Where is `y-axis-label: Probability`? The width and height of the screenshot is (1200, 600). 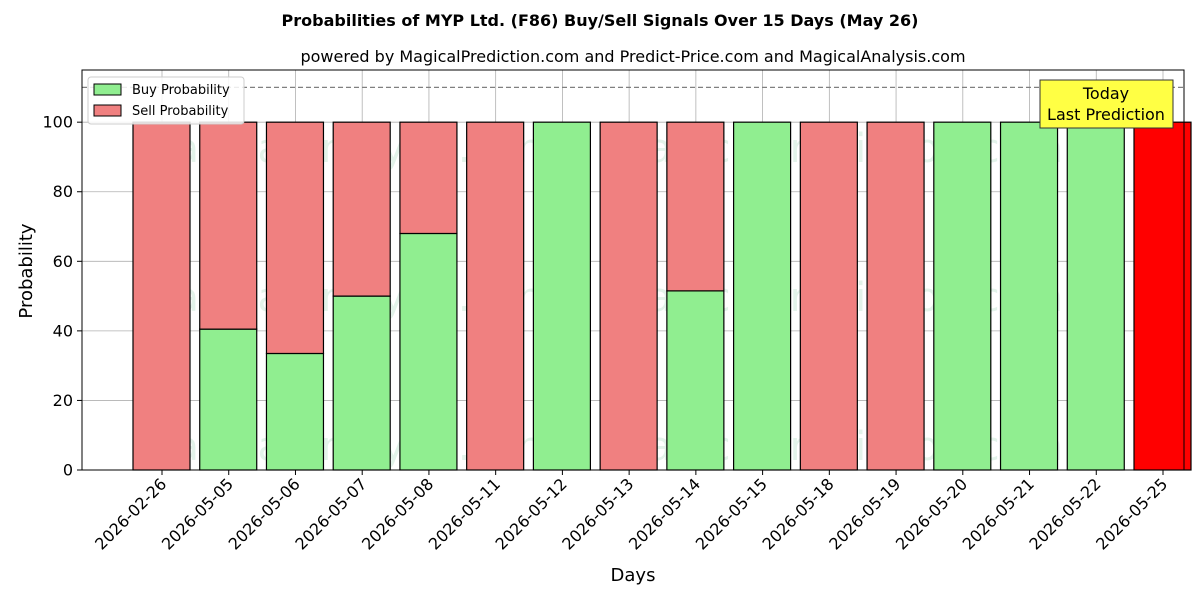
y-axis-label: Probability is located at coordinates (26, 270).